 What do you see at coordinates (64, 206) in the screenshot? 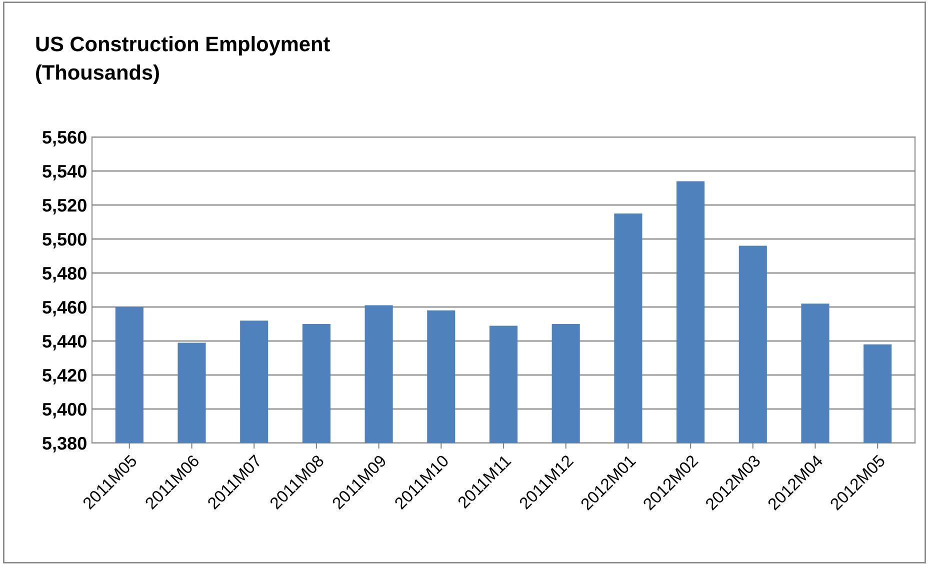
I see `y-tick-label: 5,520` at bounding box center [64, 206].